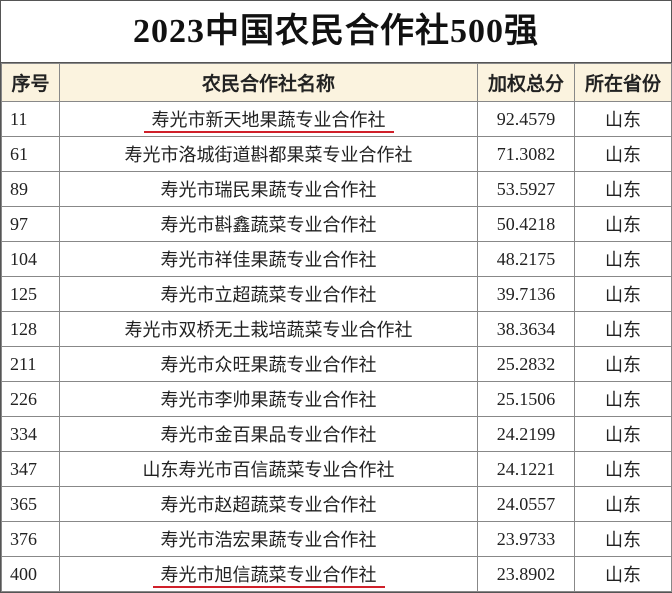 This screenshot has width=672, height=593. What do you see at coordinates (30, 539) in the screenshot?
I see `table-cell: 376` at bounding box center [30, 539].